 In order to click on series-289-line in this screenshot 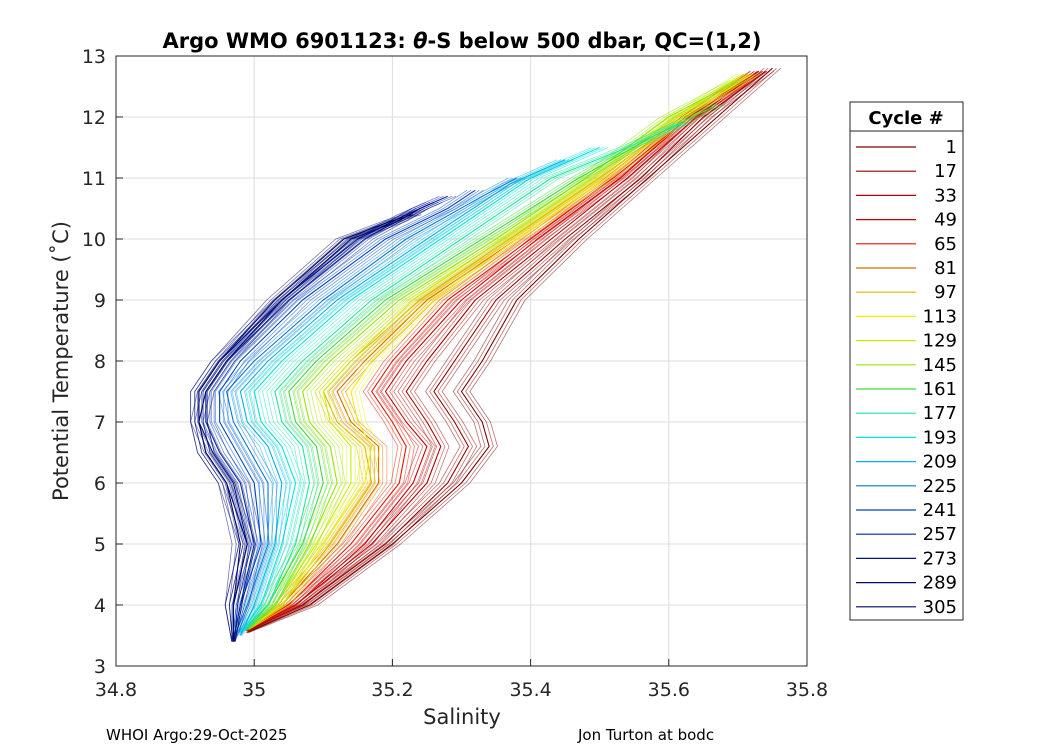, I will do `click(309, 425)`.